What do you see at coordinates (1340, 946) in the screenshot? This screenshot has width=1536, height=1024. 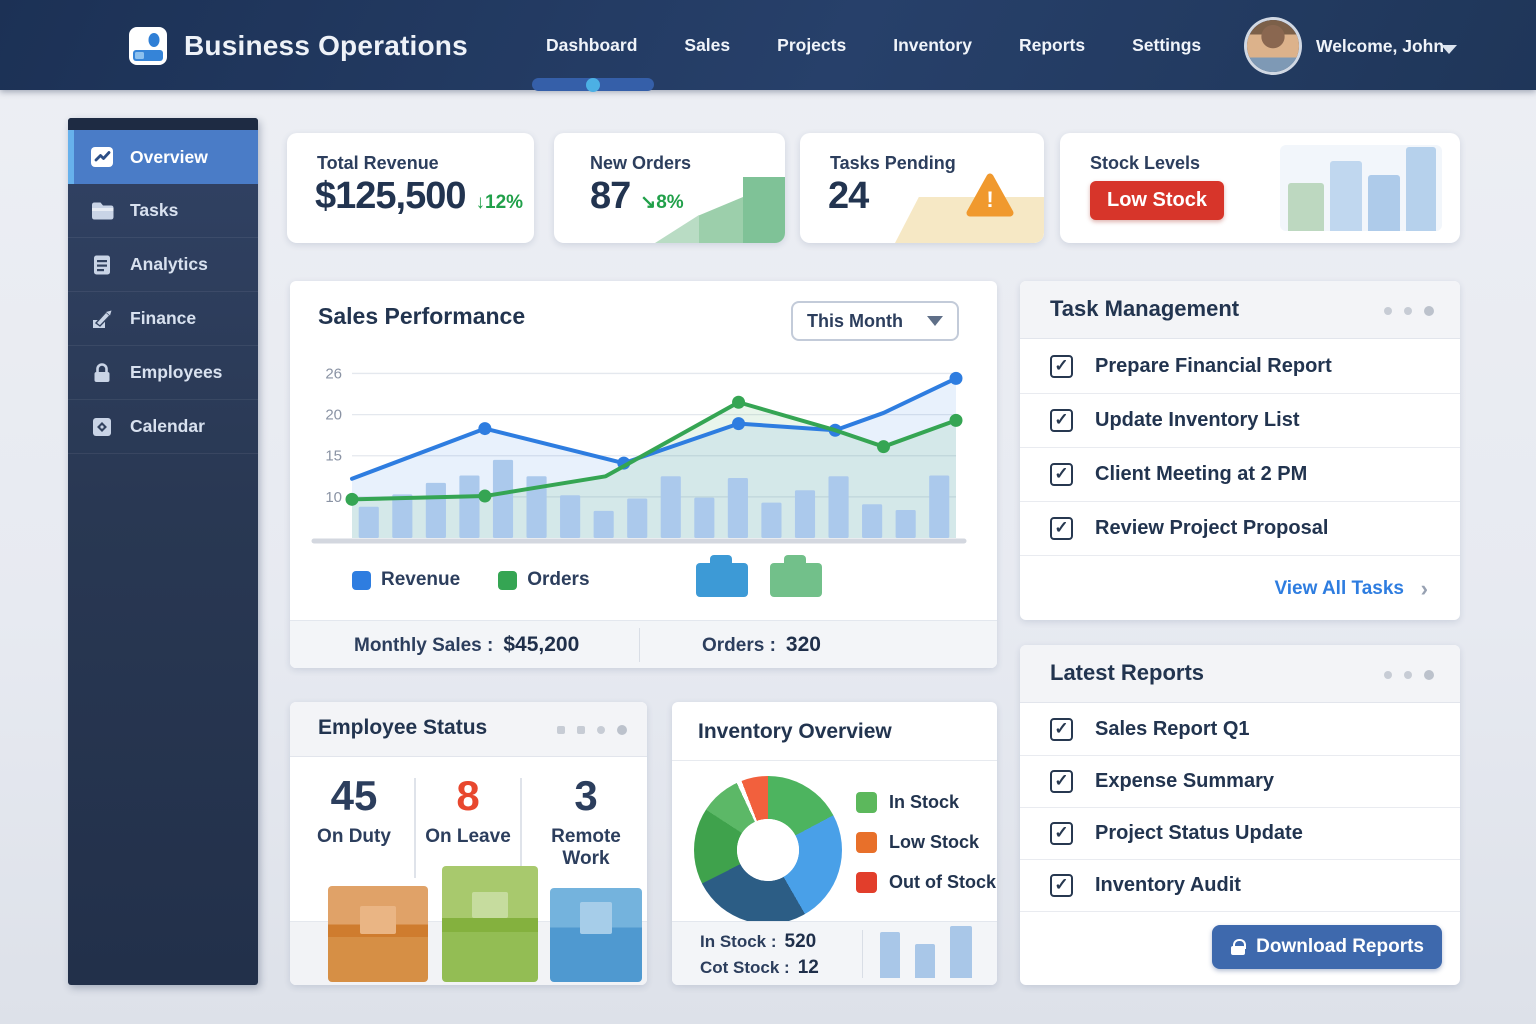 I see `download-reports-label: Download Reports` at bounding box center [1340, 946].